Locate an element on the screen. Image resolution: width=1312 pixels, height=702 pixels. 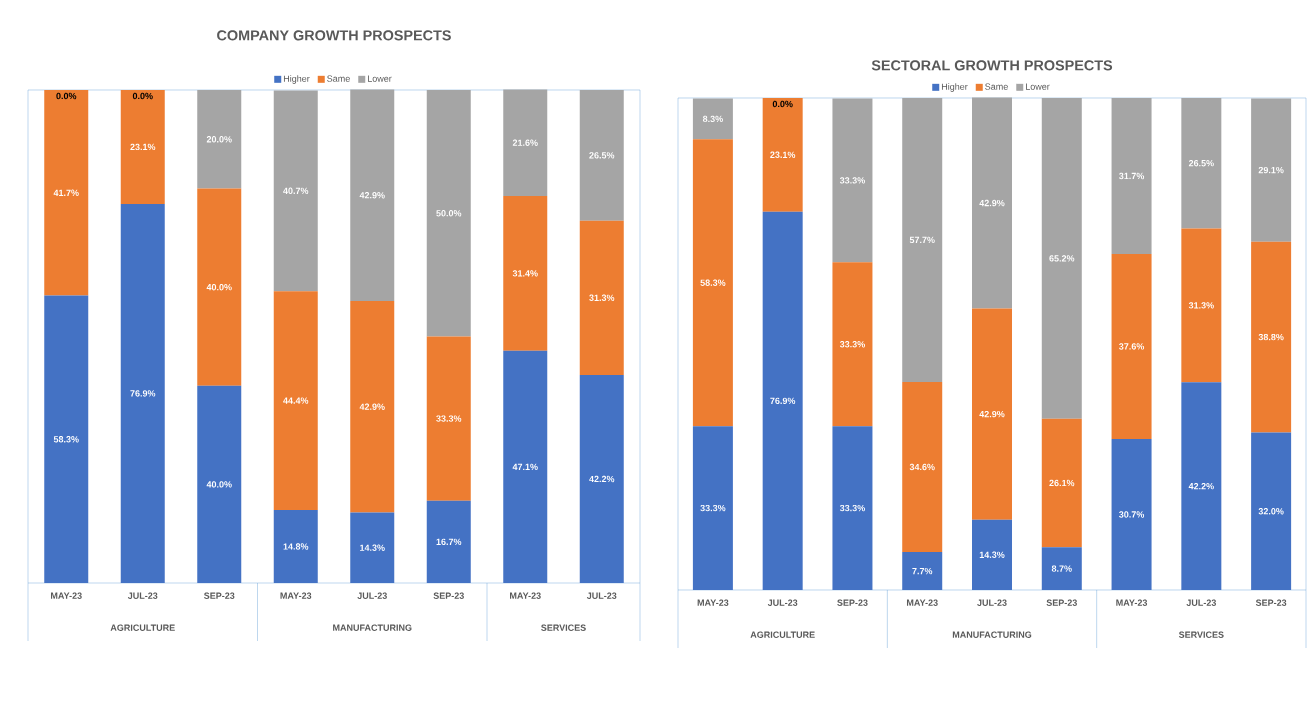
data-label: 37.6% is located at coordinates (1132, 346).